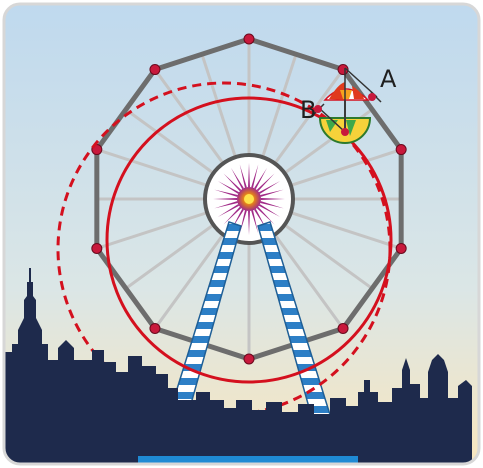  Describe the element at coordinates (372, 97) in the screenshot. I see `point-a-marker` at that location.